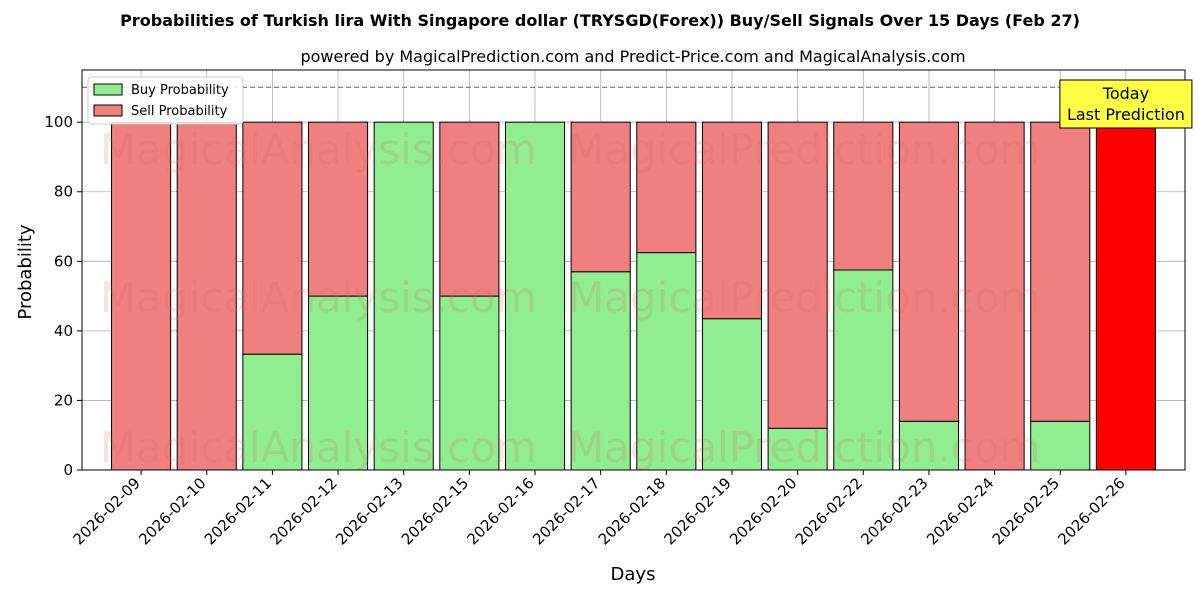  Describe the element at coordinates (632, 511) in the screenshot. I see `x-tick-label: 2026-02-18` at that location.